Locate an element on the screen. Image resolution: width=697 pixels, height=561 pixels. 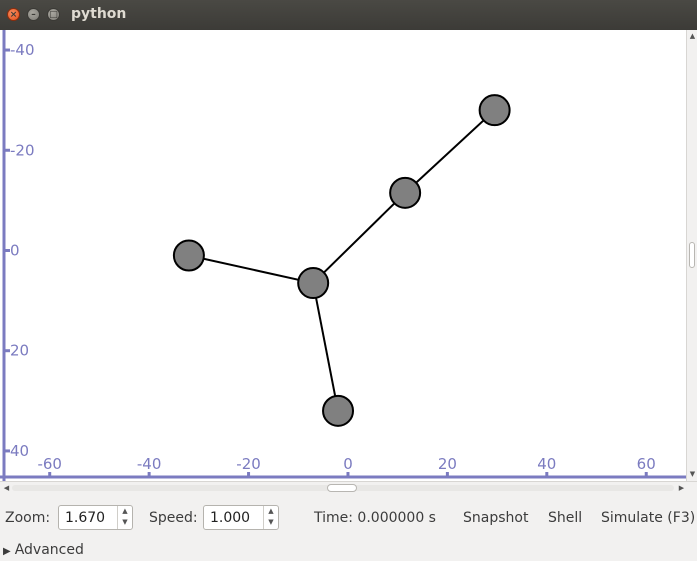
x-tick-label: 0 is located at coordinates (348, 464).